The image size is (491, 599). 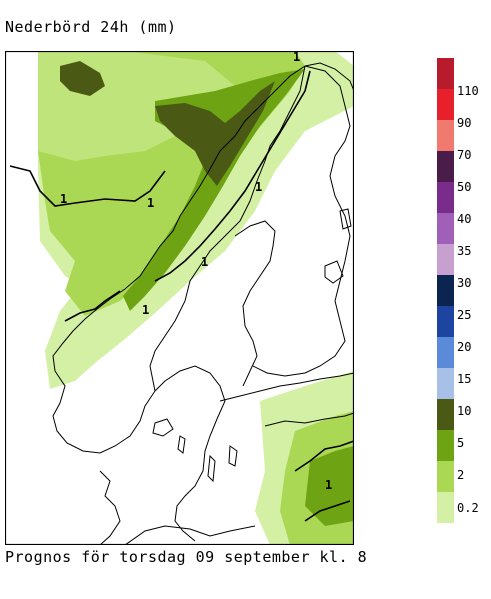 What do you see at coordinates (345, 219) in the screenshot?
I see `lake-onega` at bounding box center [345, 219].